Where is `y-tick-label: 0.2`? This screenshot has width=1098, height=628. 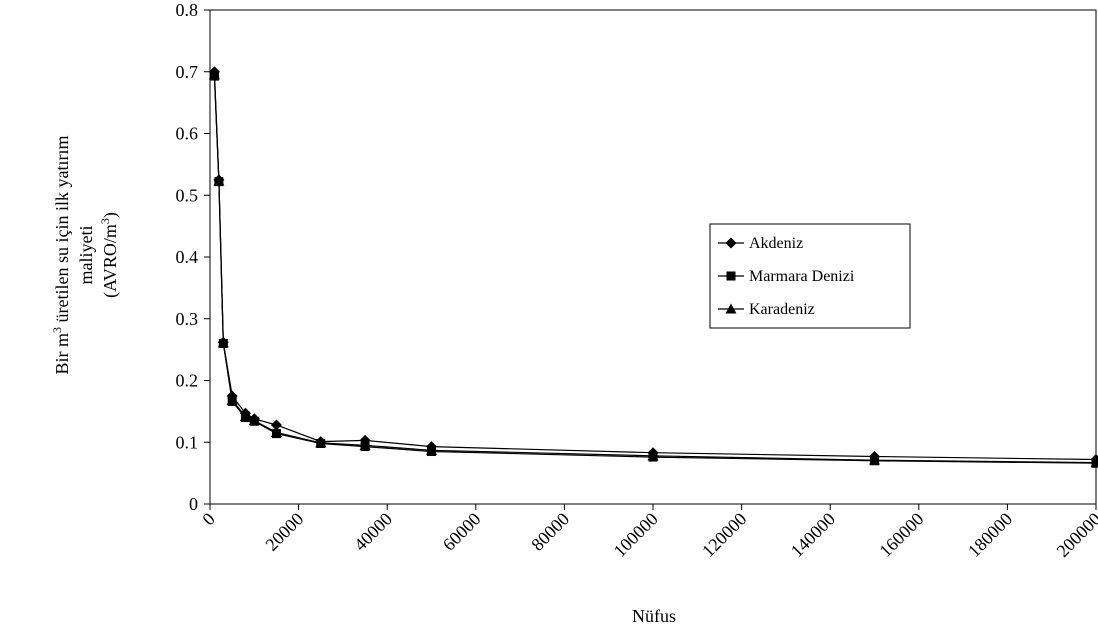 y-tick-label: 0.2 is located at coordinates (187, 381).